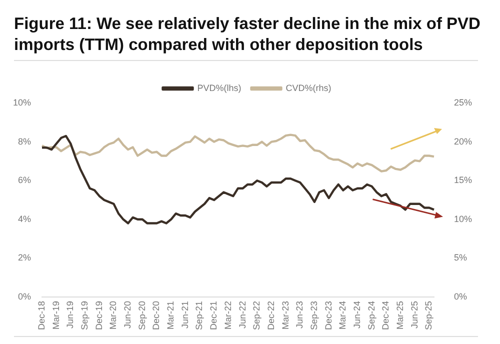 This screenshot has width=500, height=344. What do you see at coordinates (219, 87) in the screenshot?
I see `legend-label: PVD%(lhs)` at bounding box center [219, 87].